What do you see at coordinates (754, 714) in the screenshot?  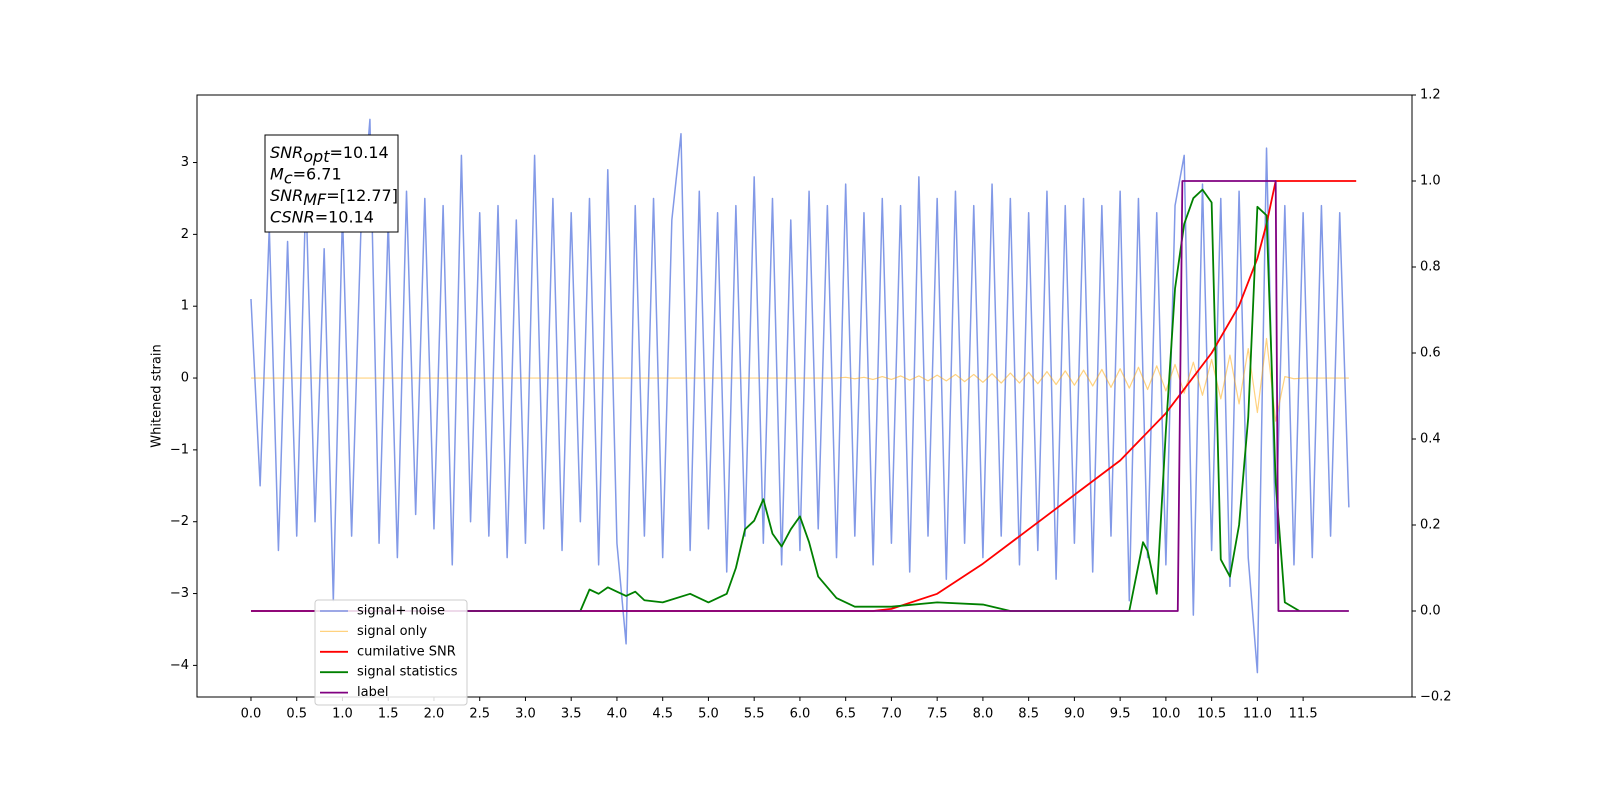 I see `x-tick-label: 5.5` at bounding box center [754, 714].